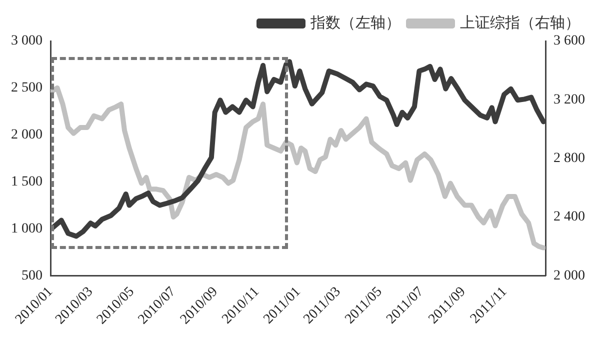 This screenshot has width=600, height=339. I want to click on y2-tick-label: 3 200, so click(569, 100).